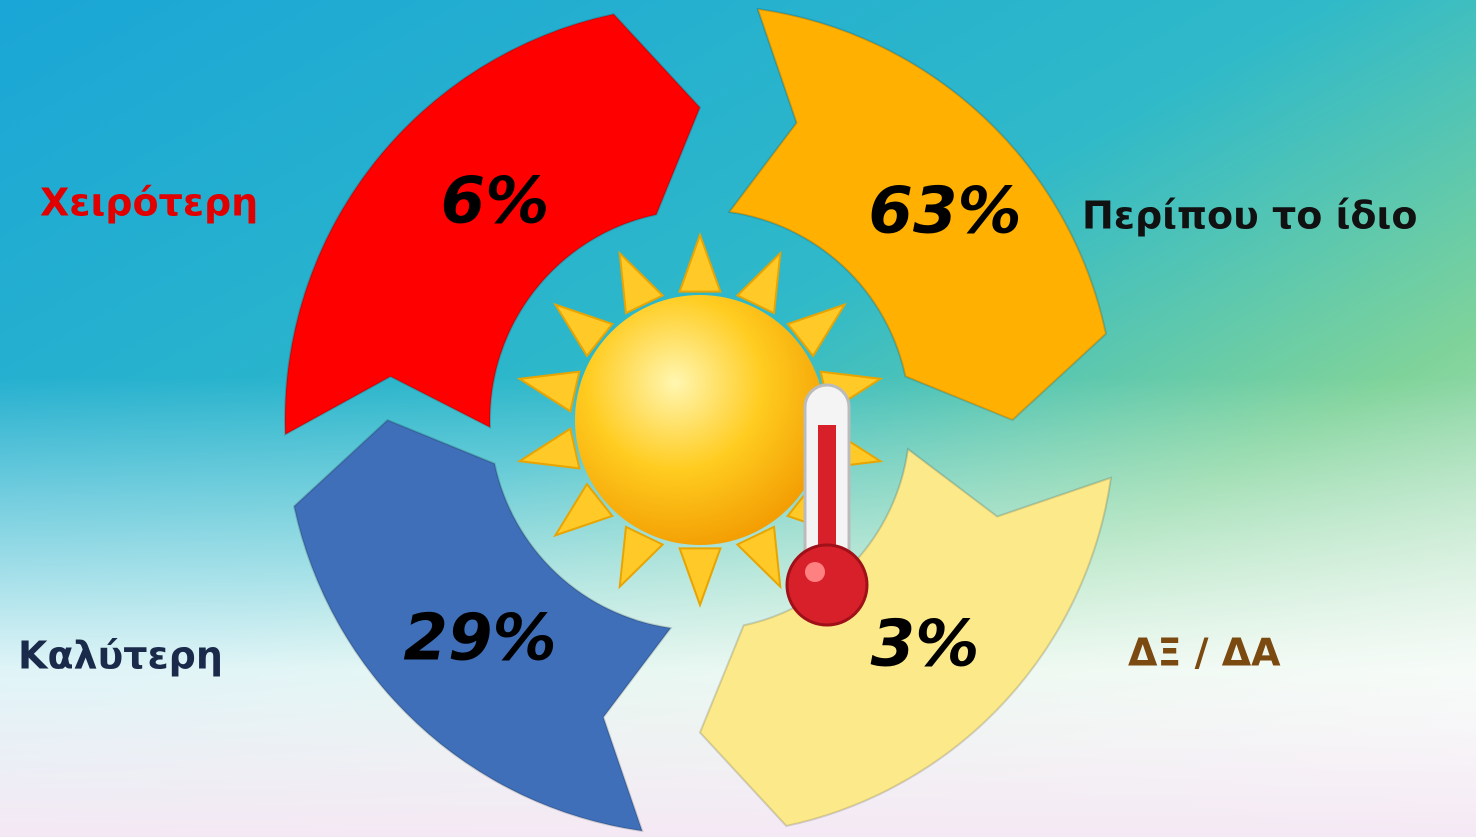  What do you see at coordinates (700, 420) in the screenshot?
I see `sun` at bounding box center [700, 420].